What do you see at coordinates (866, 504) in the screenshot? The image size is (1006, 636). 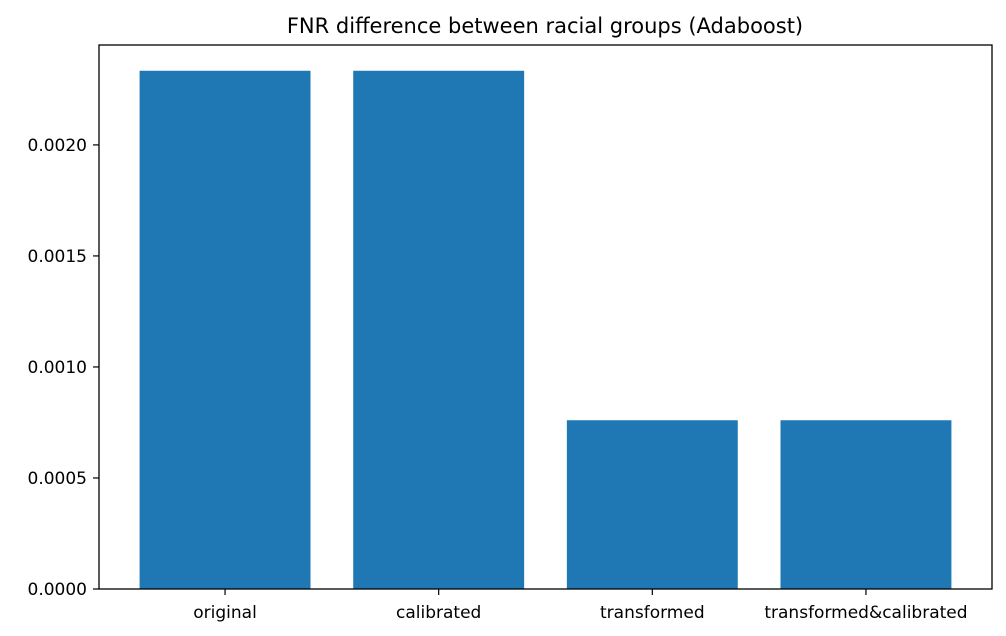 I see `bar-transformed-calibrated` at bounding box center [866, 504].